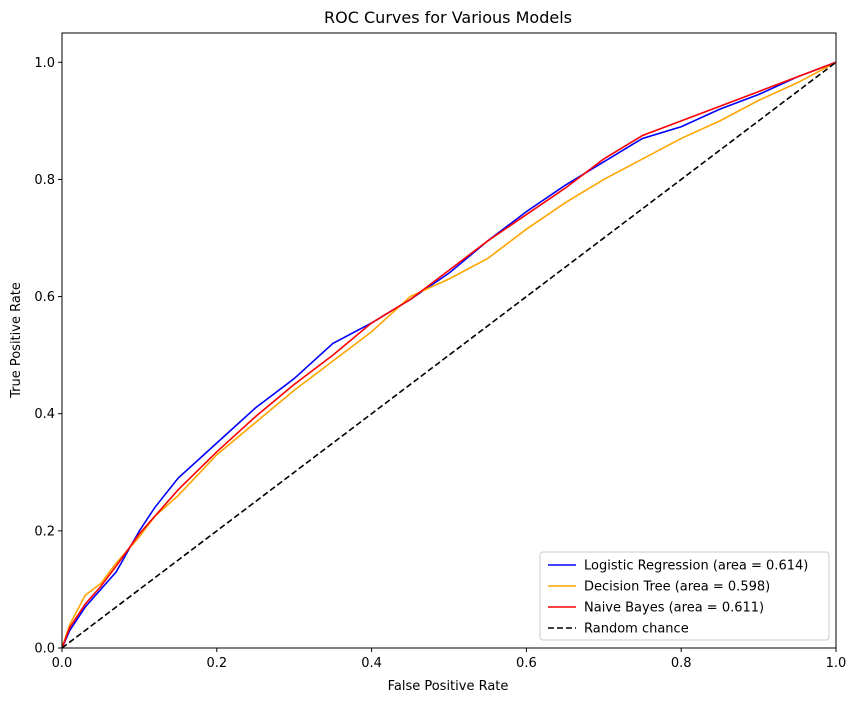 This screenshot has height=701, width=857. Describe the element at coordinates (836, 663) in the screenshot. I see `x-tick-label: 1.0` at that location.